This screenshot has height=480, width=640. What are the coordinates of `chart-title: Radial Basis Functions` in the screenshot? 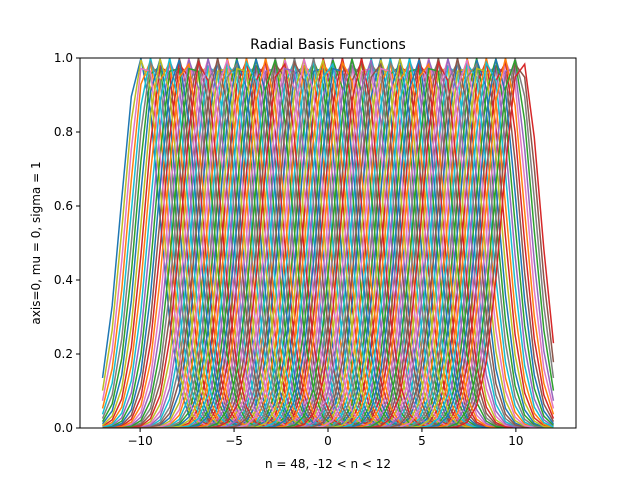 It's located at (328, 45).